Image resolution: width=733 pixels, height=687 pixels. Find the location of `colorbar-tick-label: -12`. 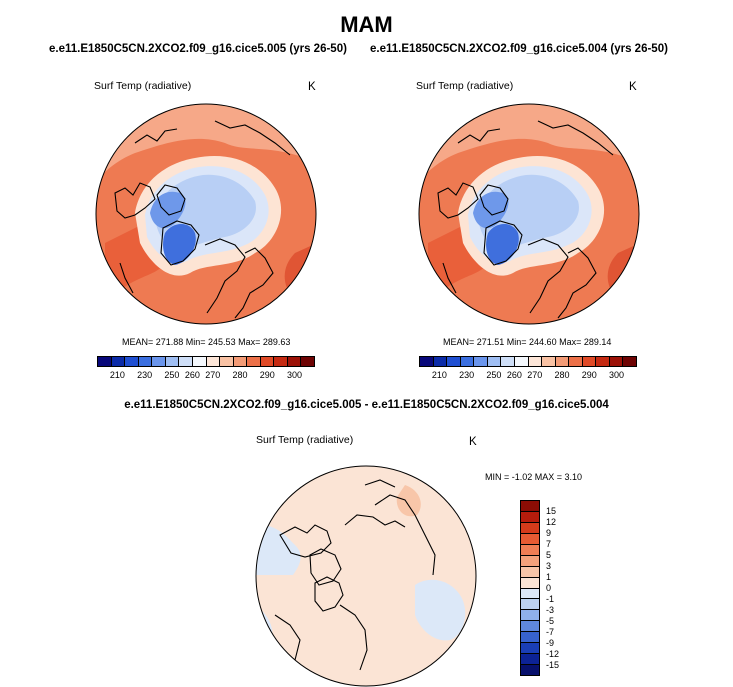

colorbar-tick-label: -12 is located at coordinates (553, 654).